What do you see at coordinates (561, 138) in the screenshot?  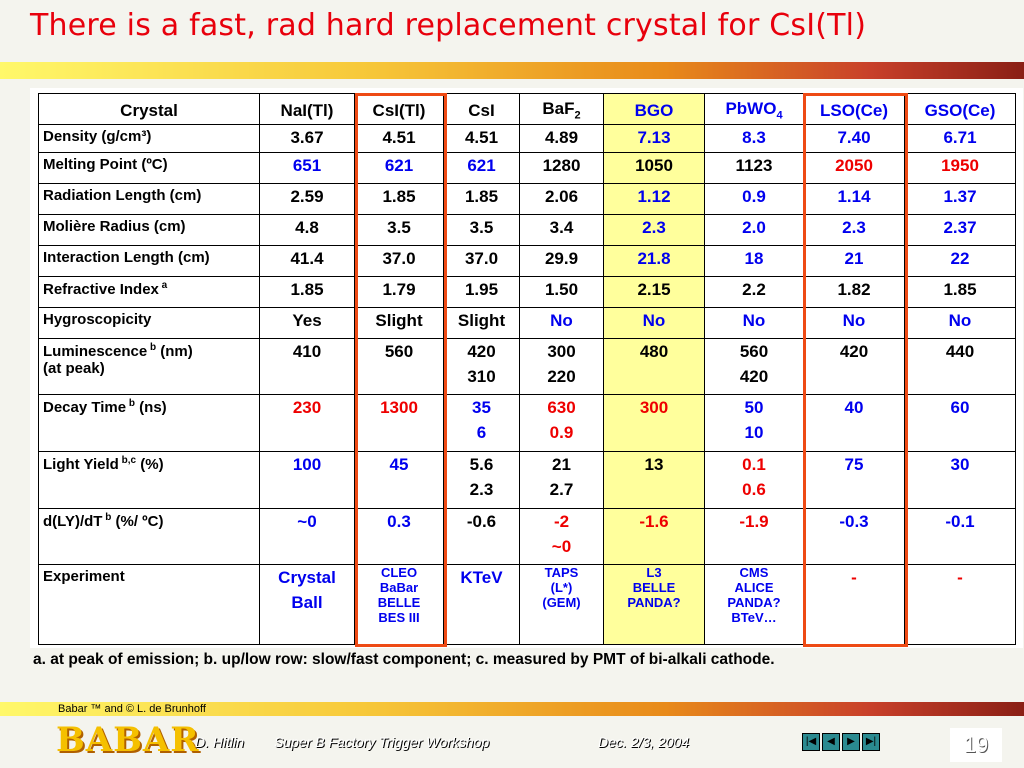 I see `table-cell: 4.89` at bounding box center [561, 138].